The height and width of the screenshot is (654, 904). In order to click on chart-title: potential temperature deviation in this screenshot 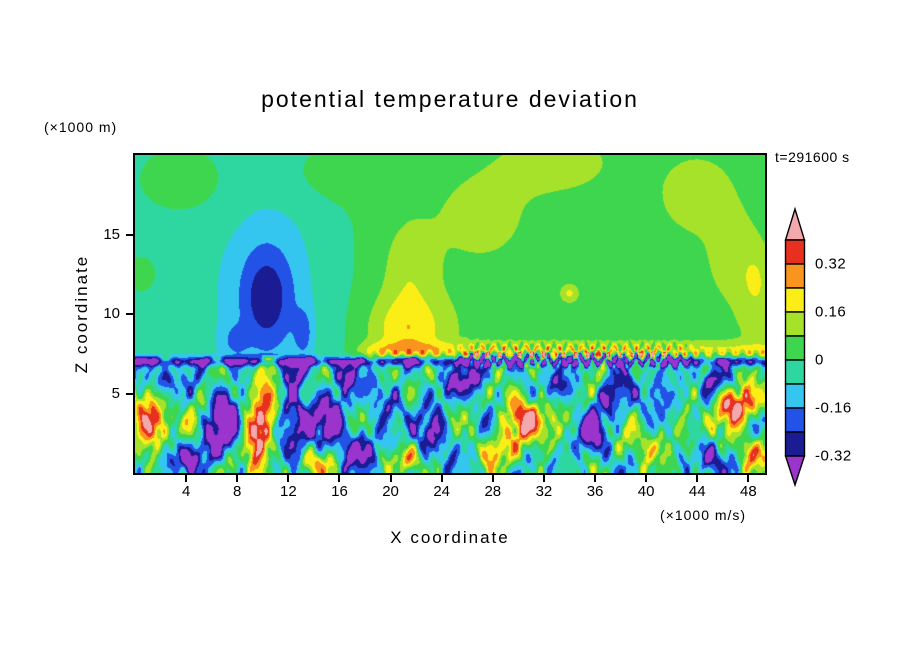, I will do `click(450, 99)`.